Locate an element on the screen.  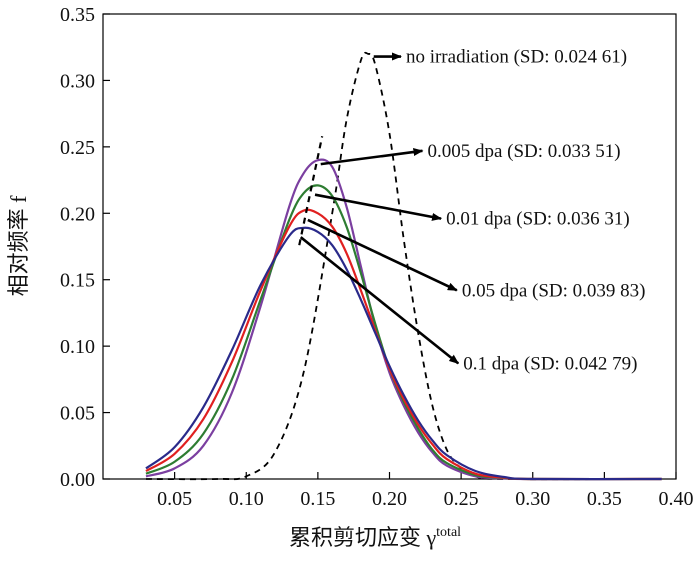
annotation-label: 0.05 dpa (SD: 0.039 83) is located at coordinates (554, 290).